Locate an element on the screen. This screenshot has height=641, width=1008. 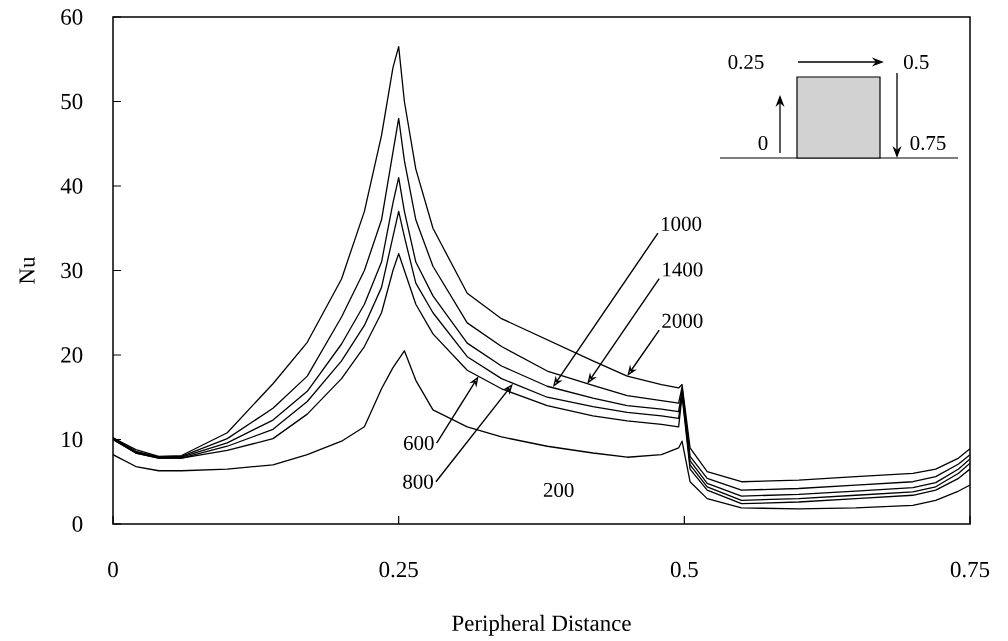
annotation: 0.75 is located at coordinates (928, 143).